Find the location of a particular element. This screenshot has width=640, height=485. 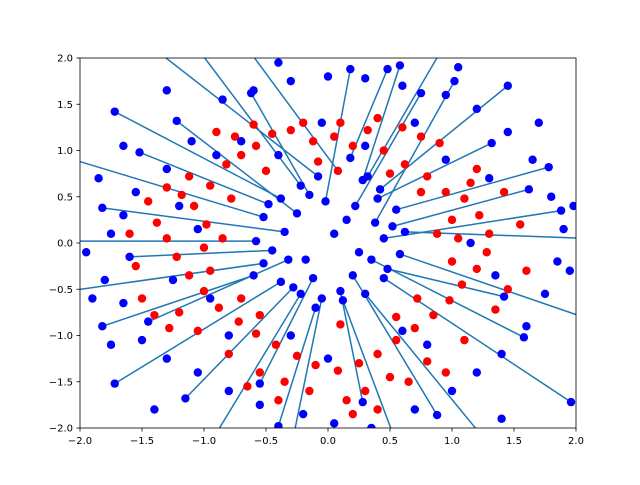

x-tick-label-7: 1.5 is located at coordinates (514, 441).